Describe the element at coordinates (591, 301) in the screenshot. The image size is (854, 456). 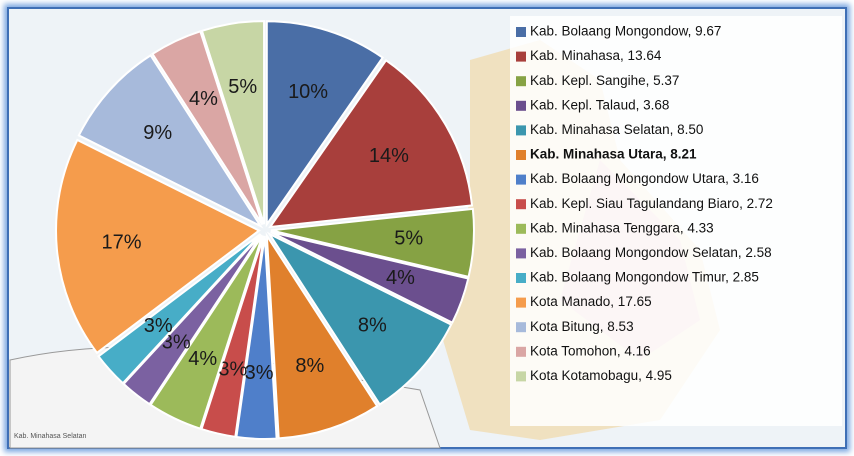
I see `legend-label: Kota Manado, 17.65` at that location.